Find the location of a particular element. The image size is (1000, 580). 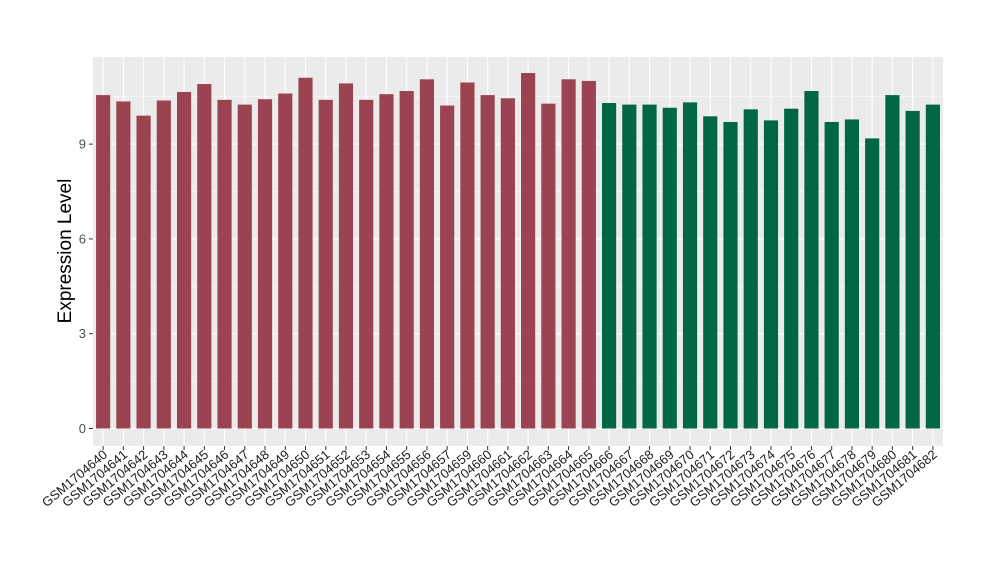

bar-GSM1704659 is located at coordinates (467, 255).